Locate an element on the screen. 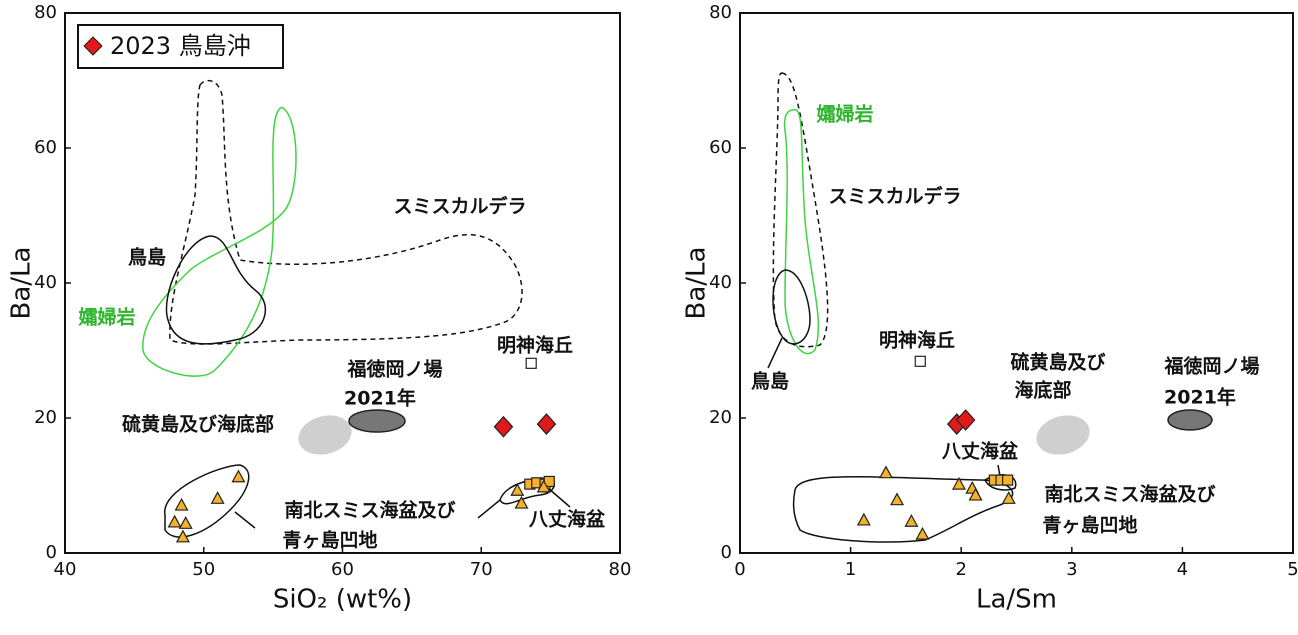 The height and width of the screenshot is (635, 1298). legend-box is located at coordinates (180, 46).